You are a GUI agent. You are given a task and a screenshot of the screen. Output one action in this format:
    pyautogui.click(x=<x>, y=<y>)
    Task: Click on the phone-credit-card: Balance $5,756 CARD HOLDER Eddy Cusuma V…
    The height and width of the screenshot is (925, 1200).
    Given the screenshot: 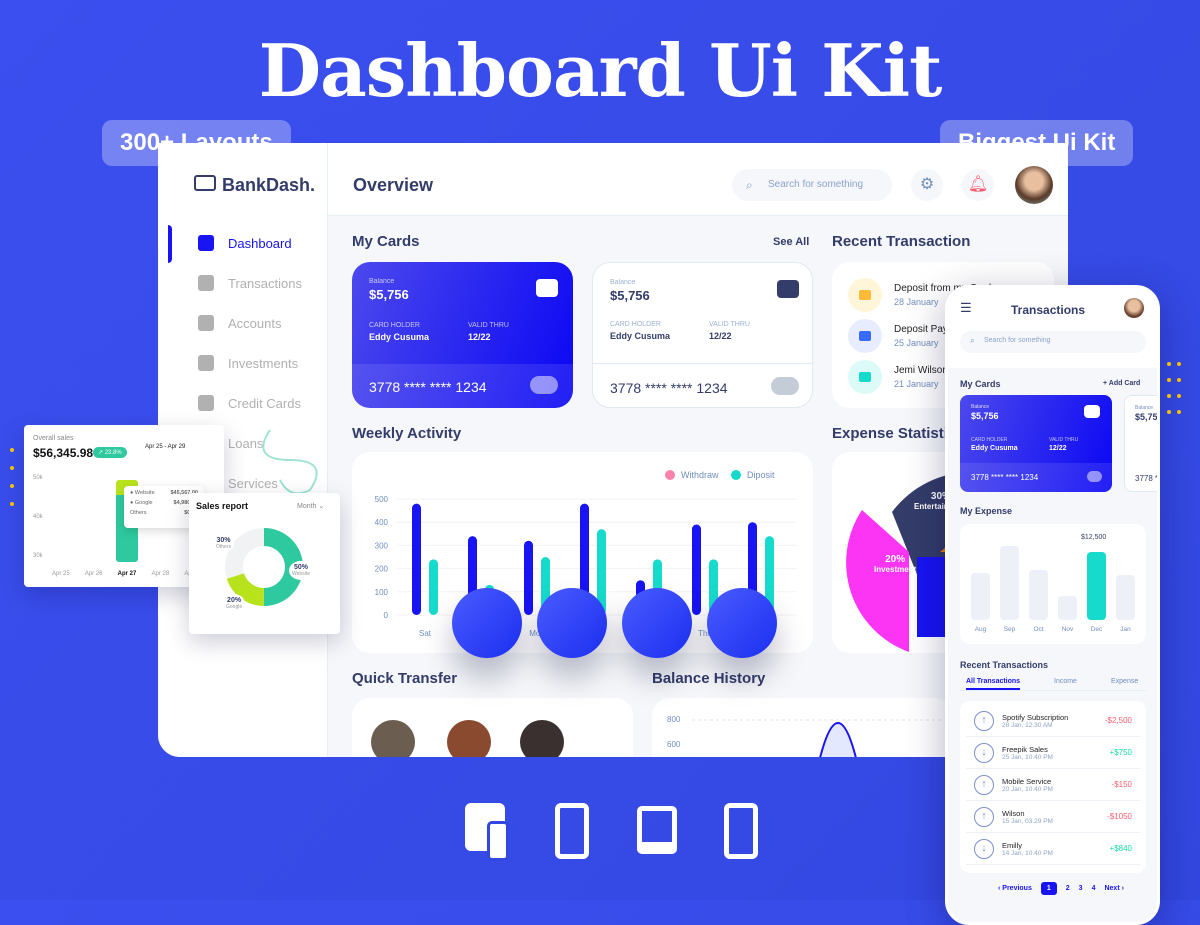 What is the action you would take?
    pyautogui.click(x=1036, y=443)
    